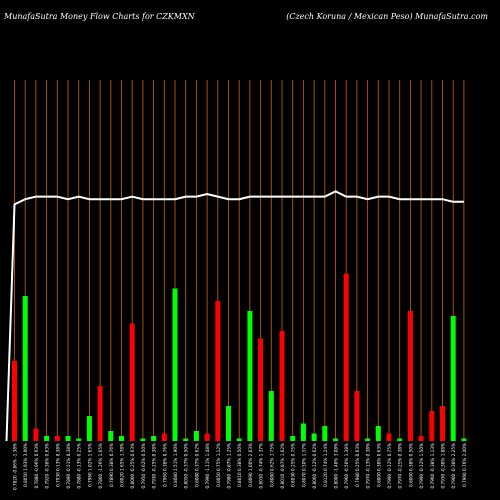 This screenshot has width=500, height=500. I want to click on x-tick-label: 0.7950 -0.62% 0.50%, so click(143, 465).